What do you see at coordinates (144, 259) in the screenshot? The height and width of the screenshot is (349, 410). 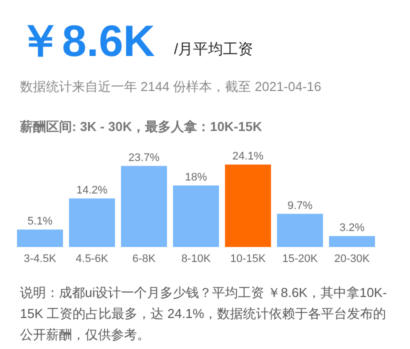 I see `x-tick-label: 6-8K` at bounding box center [144, 259].